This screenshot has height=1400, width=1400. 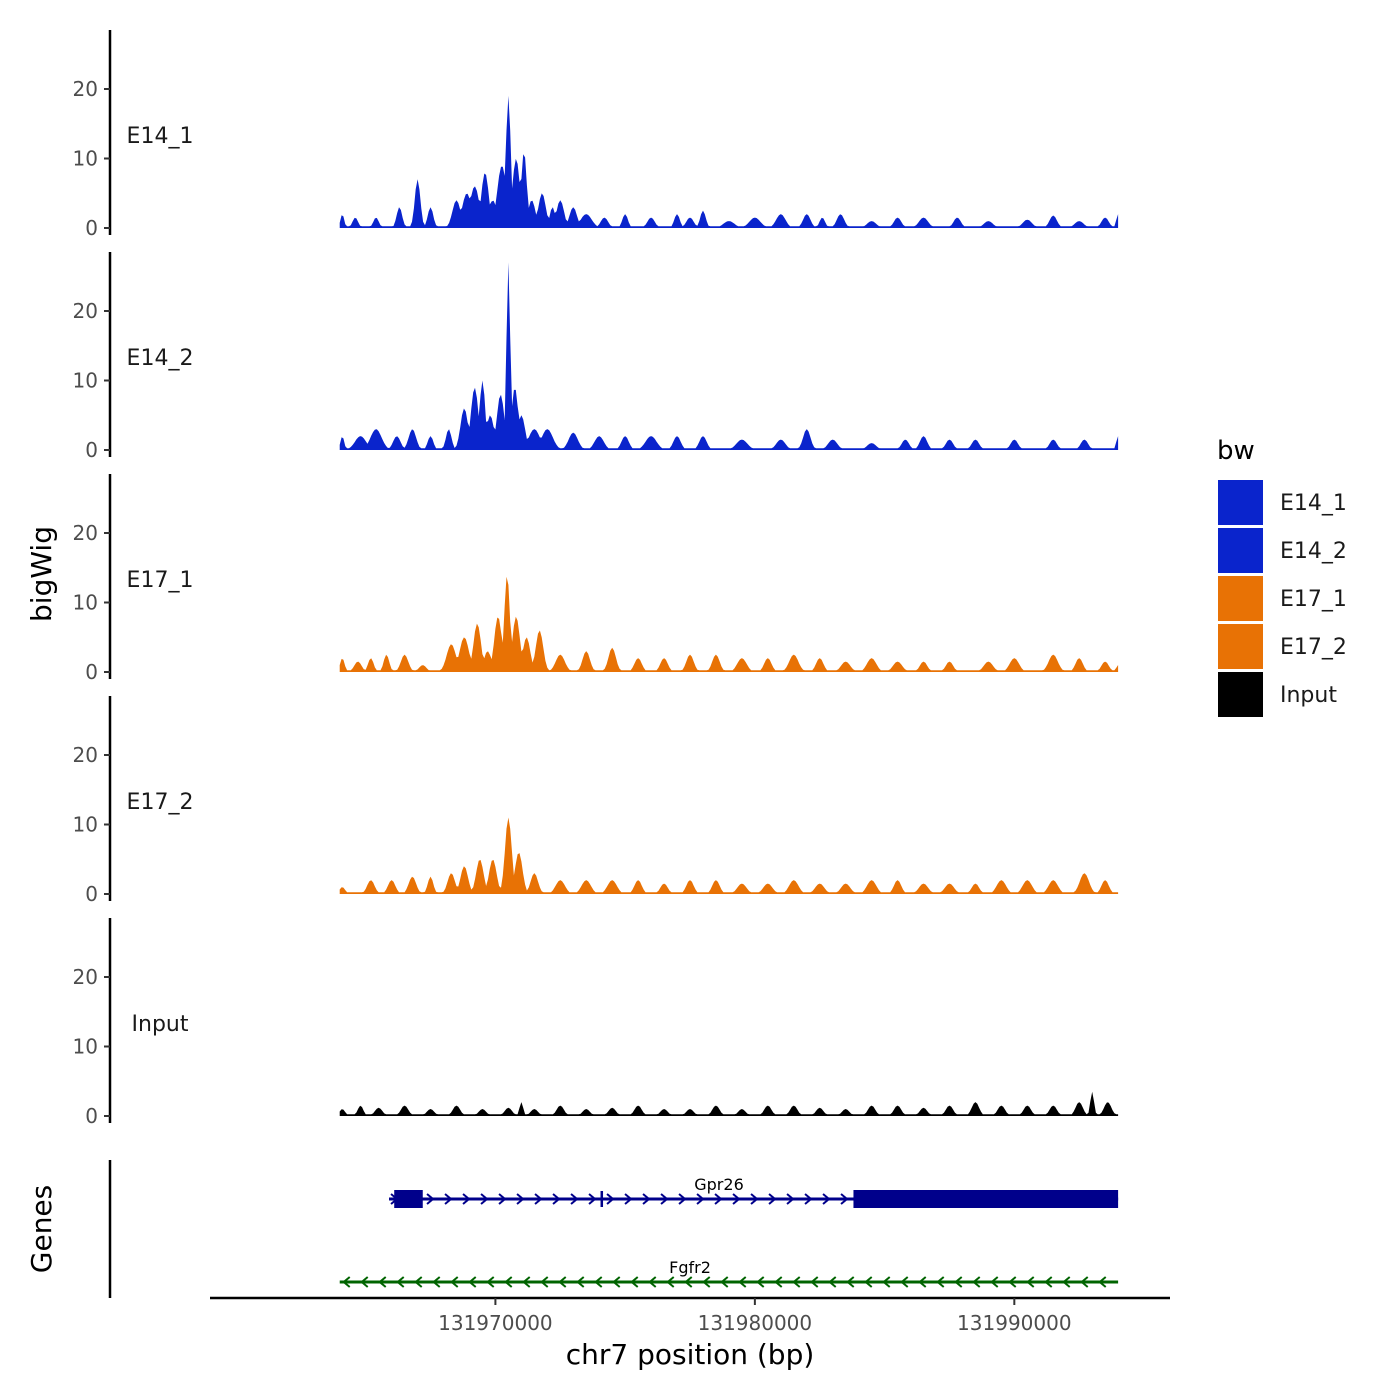 What do you see at coordinates (690, 1354) in the screenshot?
I see `x-axis-title: chr7 position (bp)` at bounding box center [690, 1354].